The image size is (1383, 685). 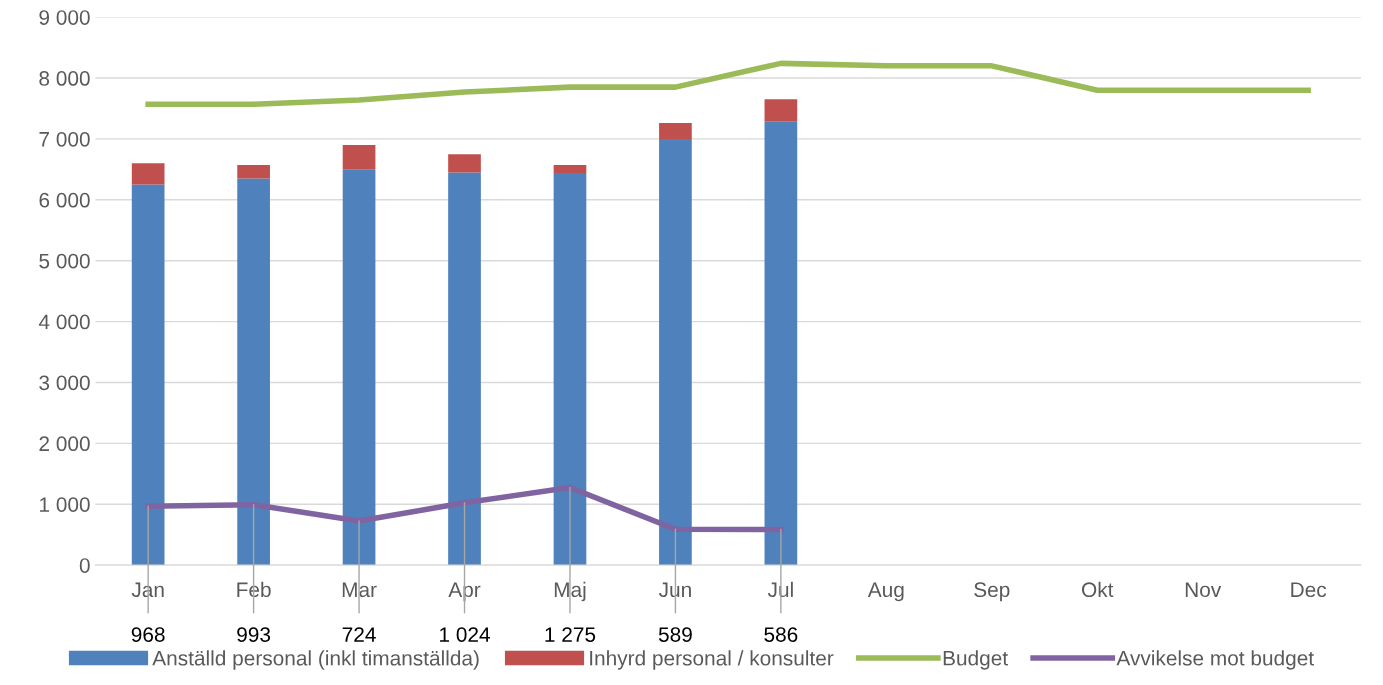 I want to click on y-tick-label: 4 000, so click(x=64, y=322).